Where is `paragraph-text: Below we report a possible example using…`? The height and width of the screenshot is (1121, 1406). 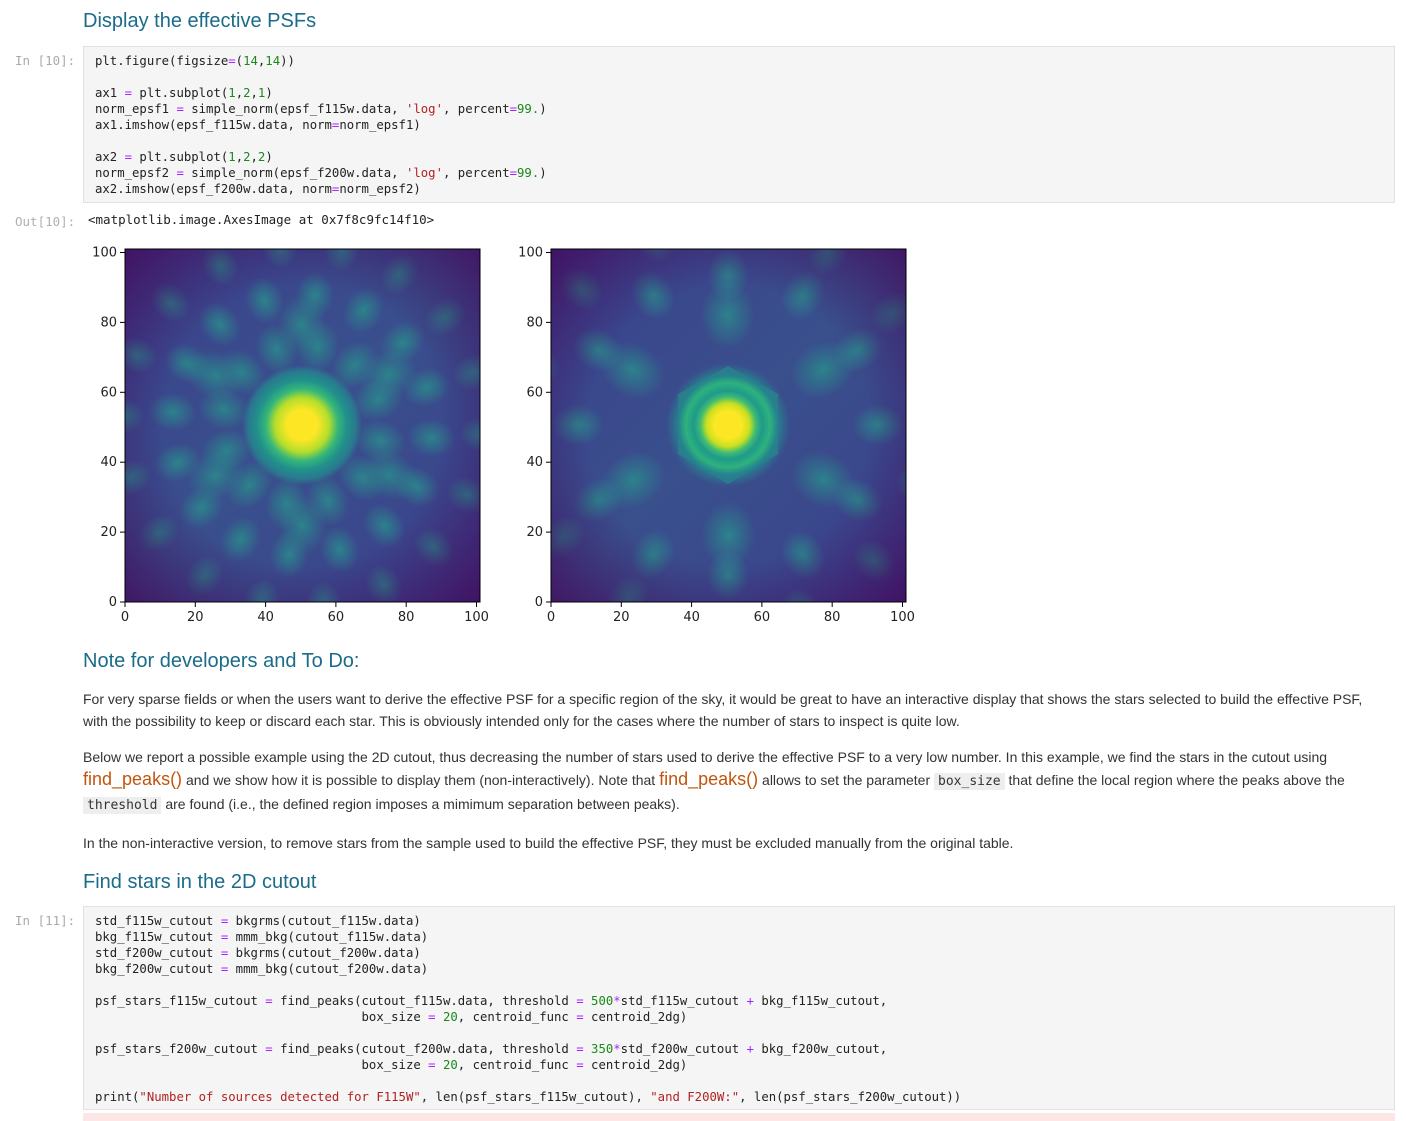
paragraph-text: Below we report a possible example using… is located at coordinates (705, 757).